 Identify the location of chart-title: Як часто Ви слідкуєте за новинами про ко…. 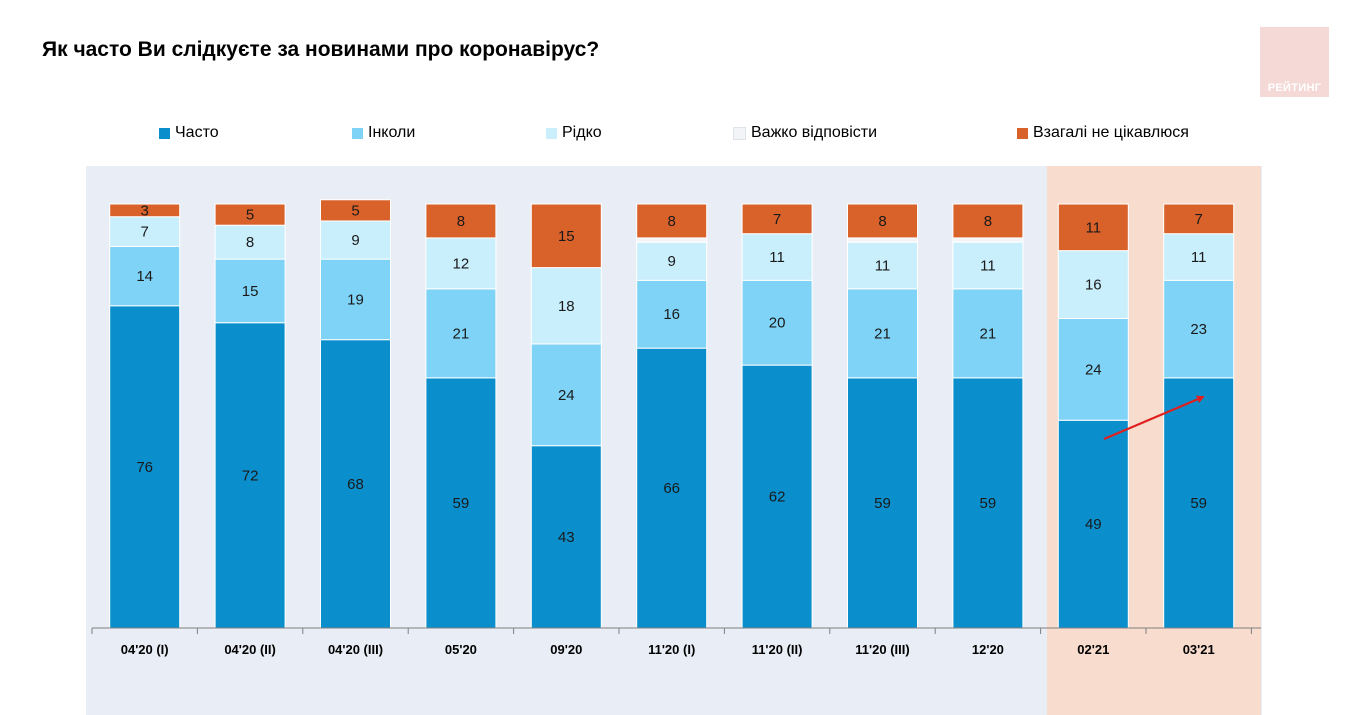
(321, 49).